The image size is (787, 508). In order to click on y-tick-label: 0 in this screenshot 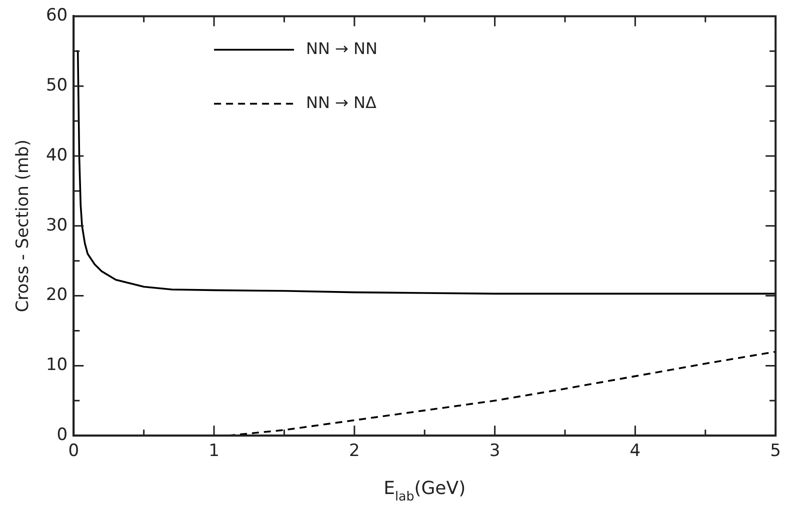, I will do `click(62, 435)`.